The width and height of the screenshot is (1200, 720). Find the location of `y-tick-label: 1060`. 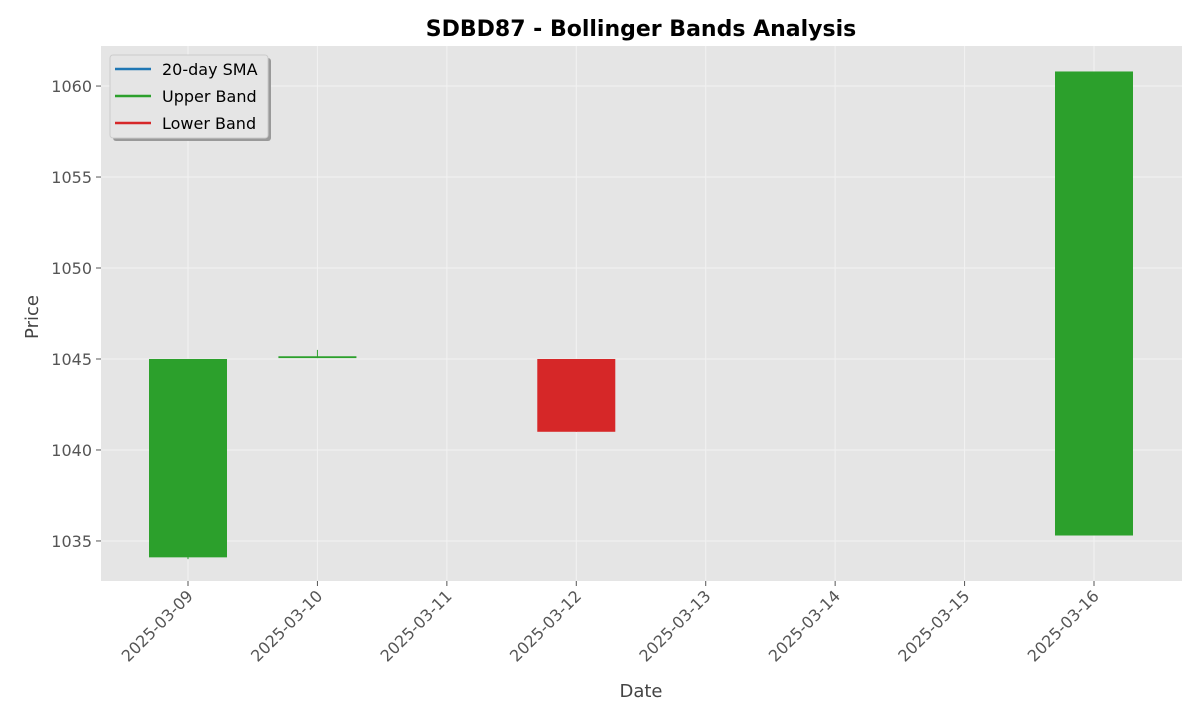

y-tick-label: 1060 is located at coordinates (71, 86).